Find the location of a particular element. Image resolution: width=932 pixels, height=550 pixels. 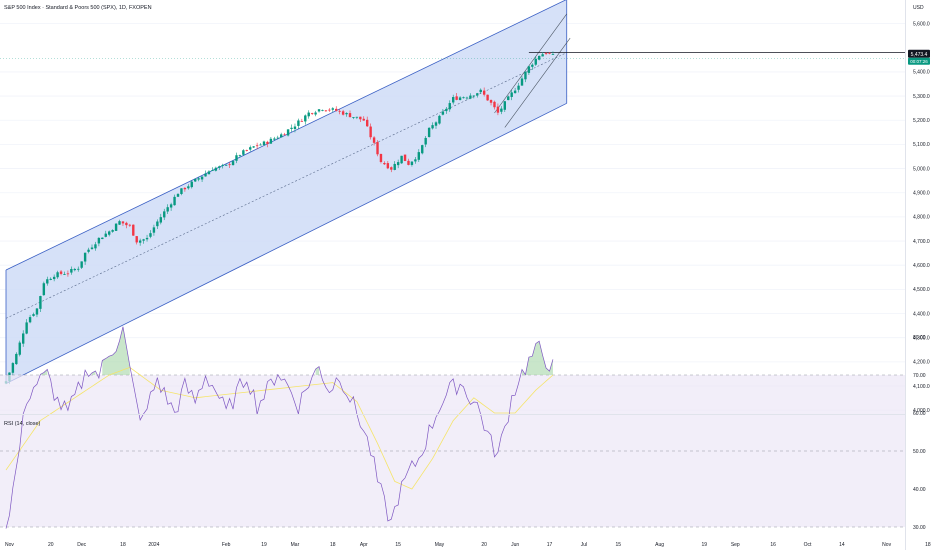

wedge-lower-line is located at coordinates (537, 82).